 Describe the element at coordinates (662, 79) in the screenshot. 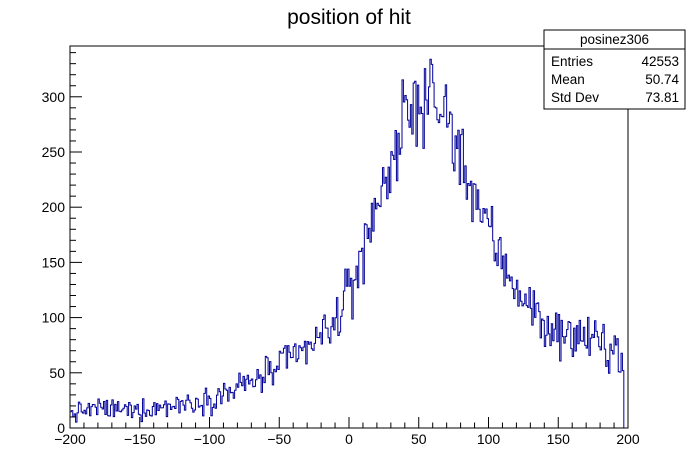

I see `stats-mean-value: 50.74` at that location.